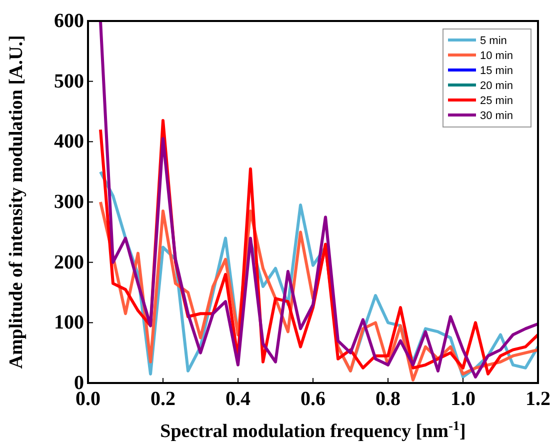 Image resolution: width=551 pixels, height=445 pixels. I want to click on y-tick-label: 300, so click(69, 202).